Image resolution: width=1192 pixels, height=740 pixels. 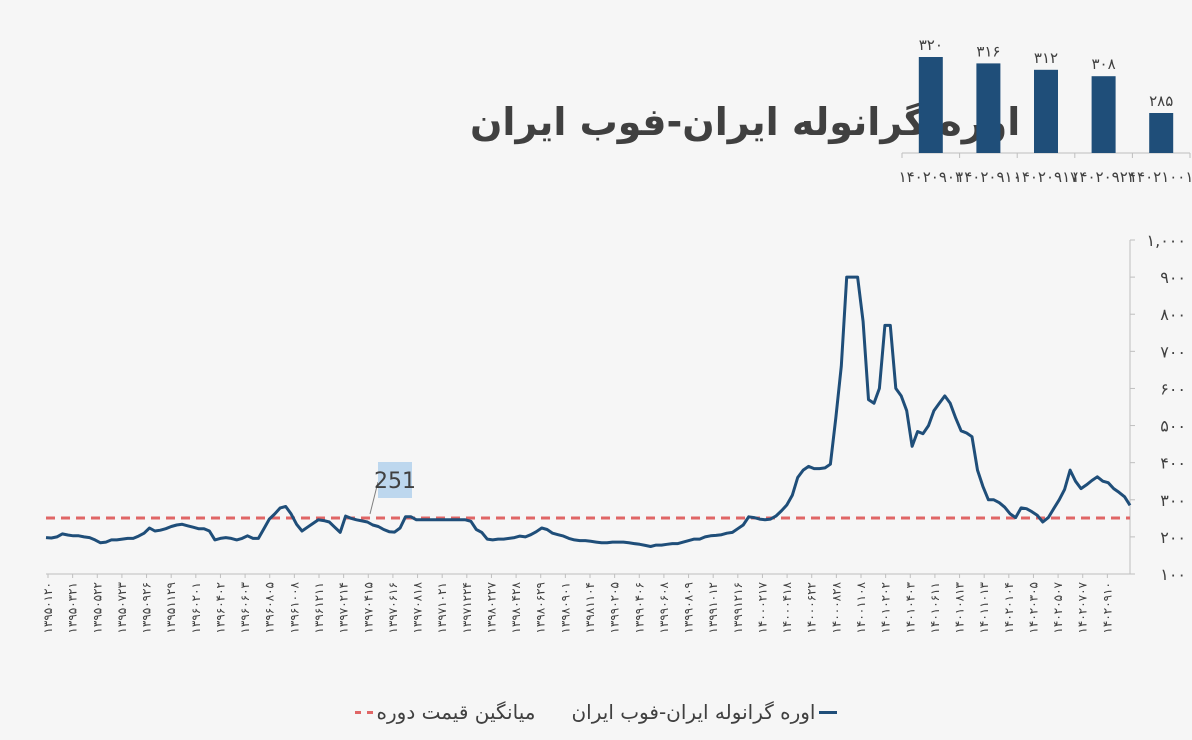 I want to click on y-tick-label: ۸۰۰, so click(x=1173, y=314).